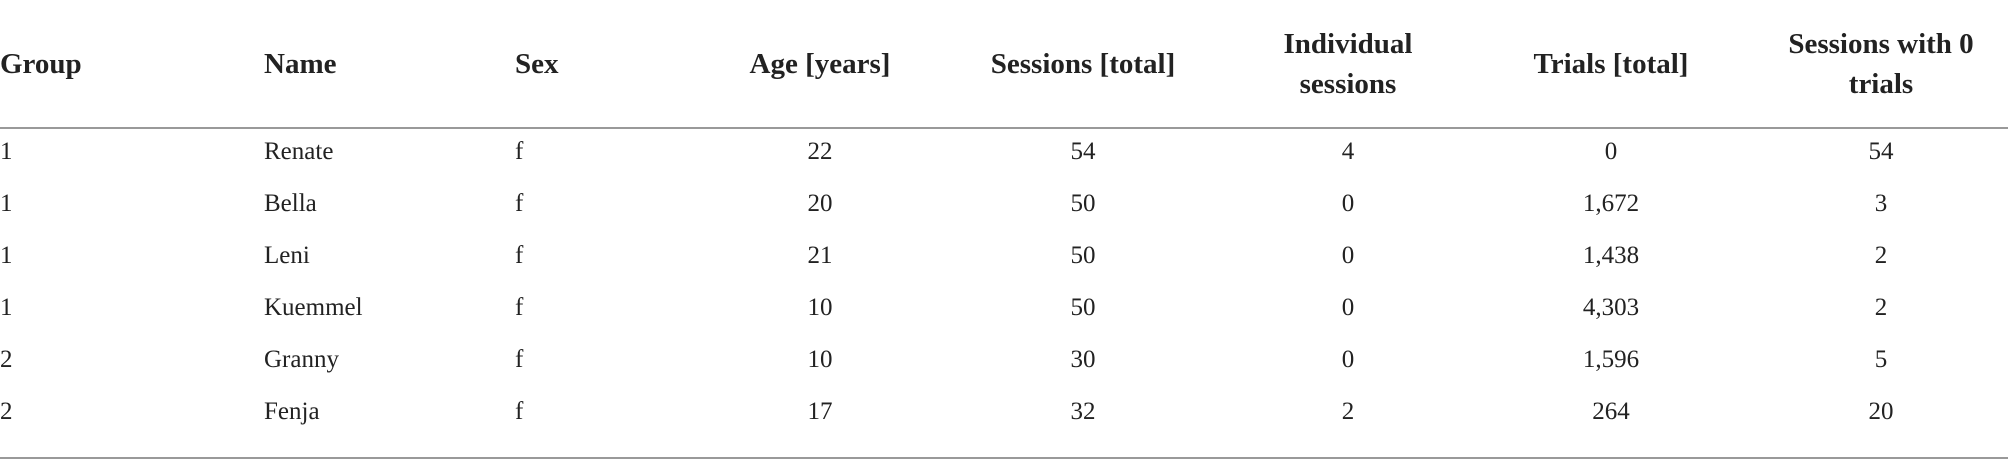  What do you see at coordinates (299, 151) in the screenshot?
I see `table-cell: Renate` at bounding box center [299, 151].